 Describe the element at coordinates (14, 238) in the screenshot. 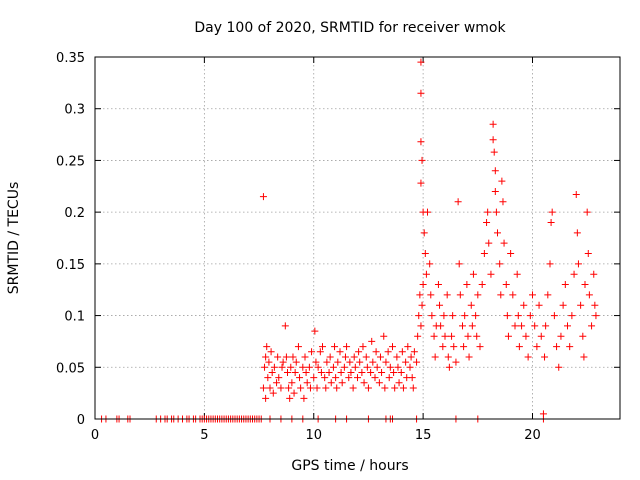

I see `y-axis-label: SRMTID / TECUs` at that location.